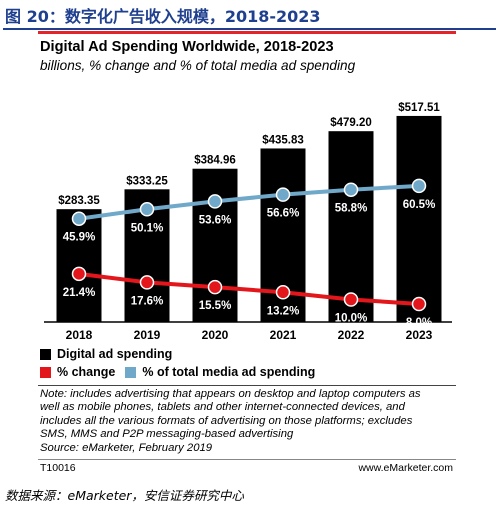  I want to click on legend-row-1: Digital ad spending, so click(111, 354).